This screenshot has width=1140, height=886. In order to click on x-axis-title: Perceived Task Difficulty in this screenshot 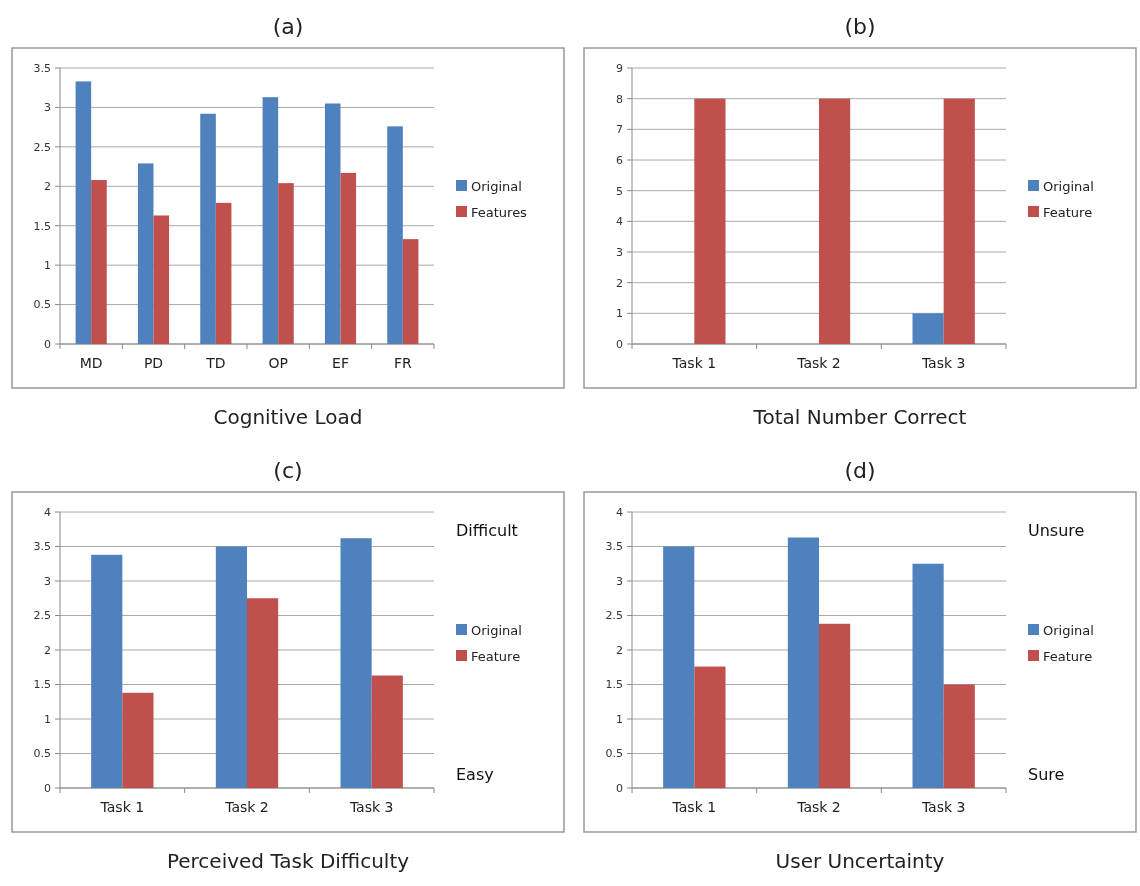, I will do `click(288, 861)`.